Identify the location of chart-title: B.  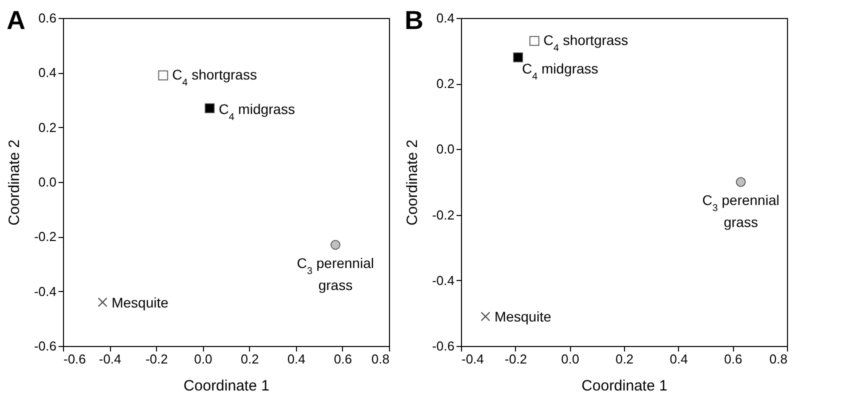
(414, 20).